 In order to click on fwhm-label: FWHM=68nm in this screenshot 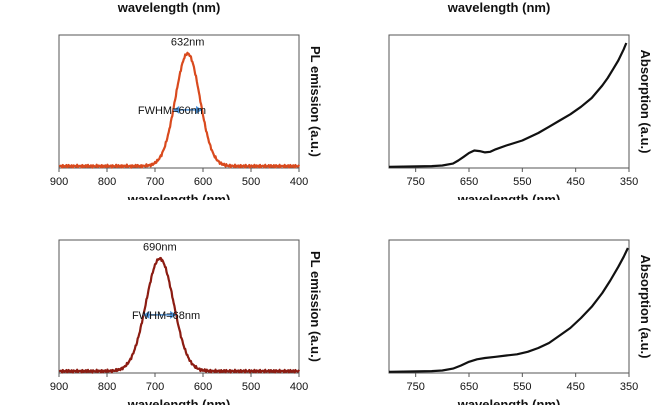, I will do `click(166, 316)`.